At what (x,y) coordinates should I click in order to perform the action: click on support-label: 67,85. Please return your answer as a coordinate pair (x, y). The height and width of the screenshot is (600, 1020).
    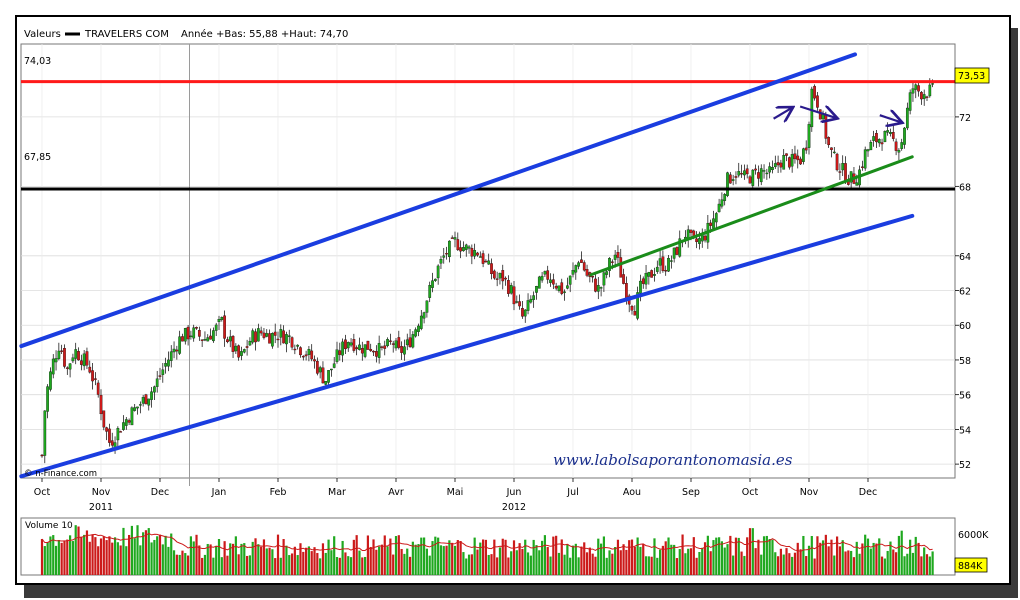
    Looking at the image, I should click on (37, 157).